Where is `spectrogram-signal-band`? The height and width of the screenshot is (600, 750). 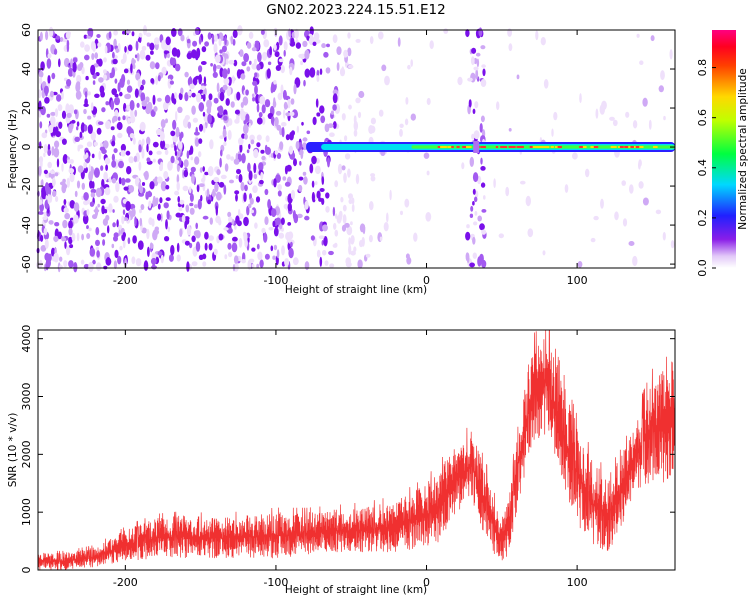 spectrogram-signal-band is located at coordinates (490, 147).